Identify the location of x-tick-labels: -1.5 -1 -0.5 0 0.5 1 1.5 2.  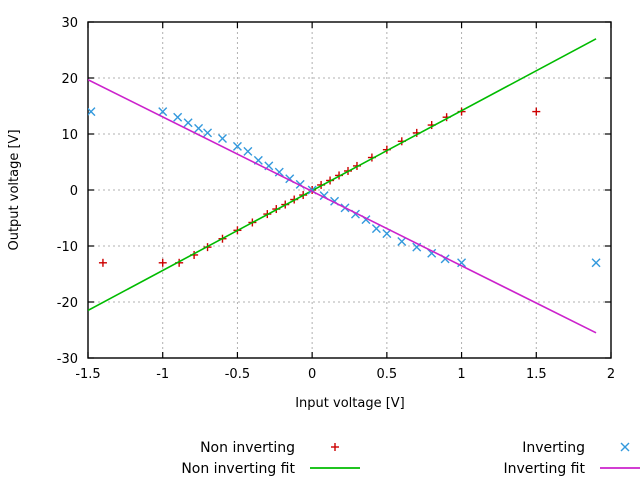
(345, 374).